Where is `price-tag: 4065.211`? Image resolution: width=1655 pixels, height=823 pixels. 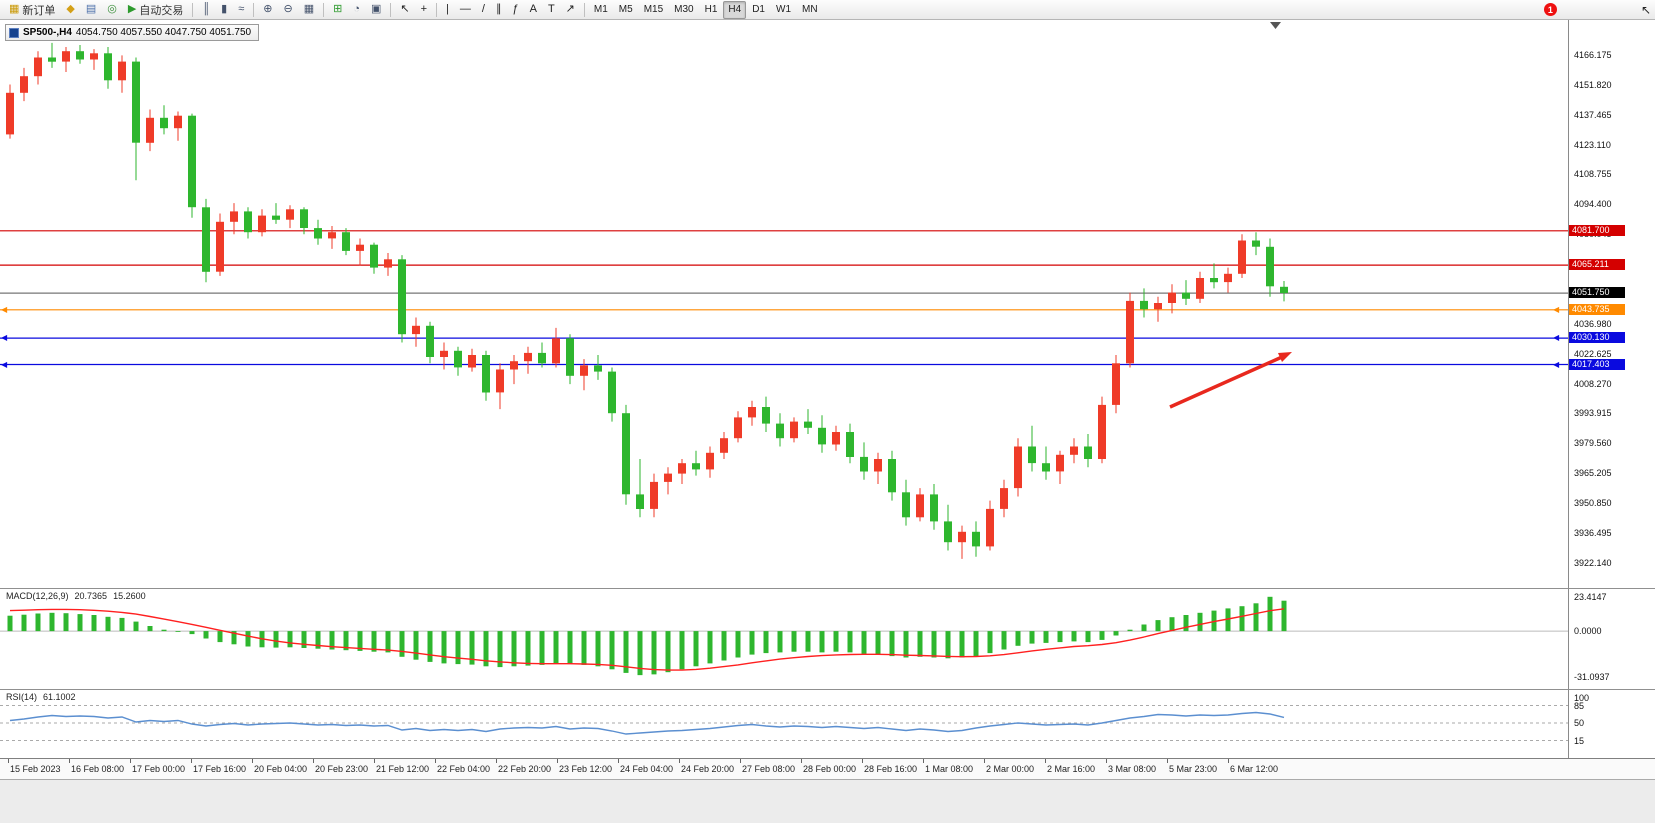 price-tag: 4065.211 is located at coordinates (1597, 264).